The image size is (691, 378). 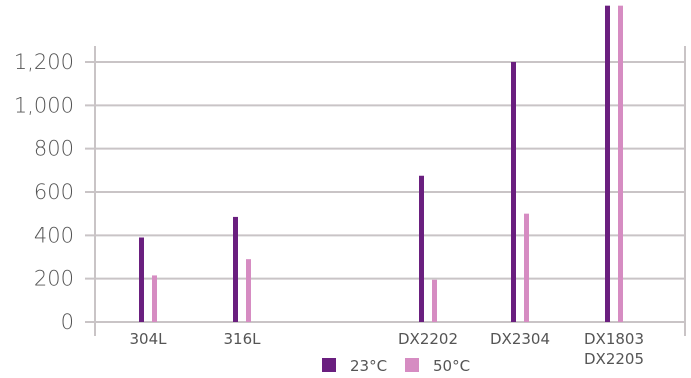 What do you see at coordinates (44, 62) in the screenshot?
I see `y-tick-label: 1,200` at bounding box center [44, 62].